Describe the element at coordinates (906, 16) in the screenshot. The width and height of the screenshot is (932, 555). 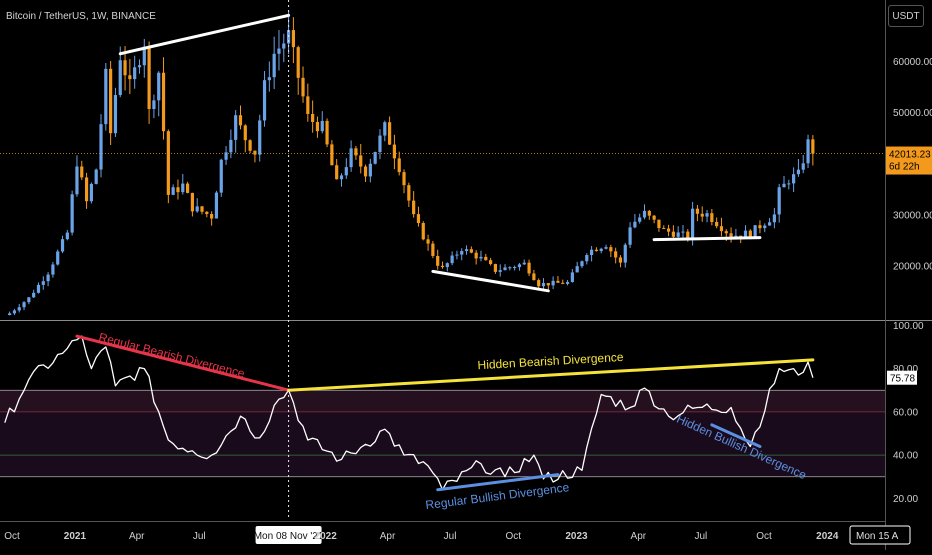
I see `currency-button: USDT` at that location.